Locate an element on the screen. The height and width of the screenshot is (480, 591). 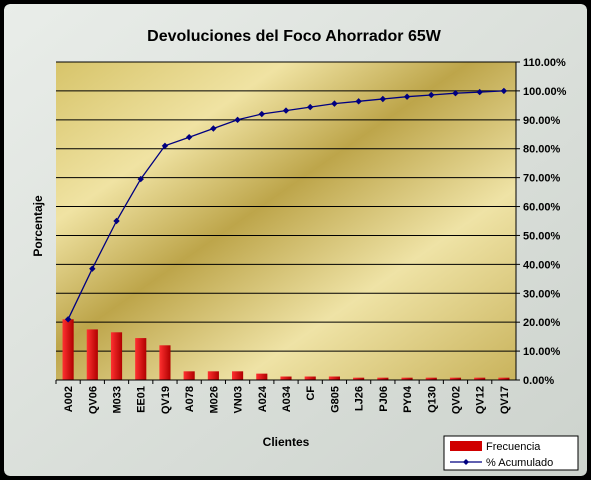
legend-swatch-frecuencia is located at coordinates (466, 446).